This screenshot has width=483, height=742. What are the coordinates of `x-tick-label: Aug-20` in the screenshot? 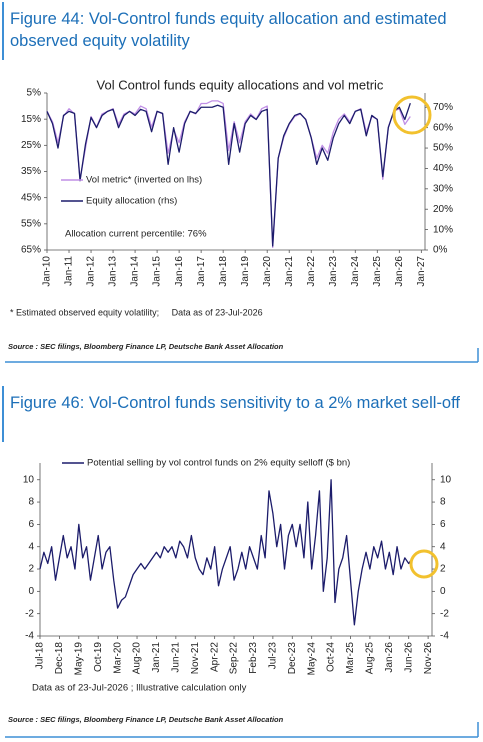 It's located at (137, 658).